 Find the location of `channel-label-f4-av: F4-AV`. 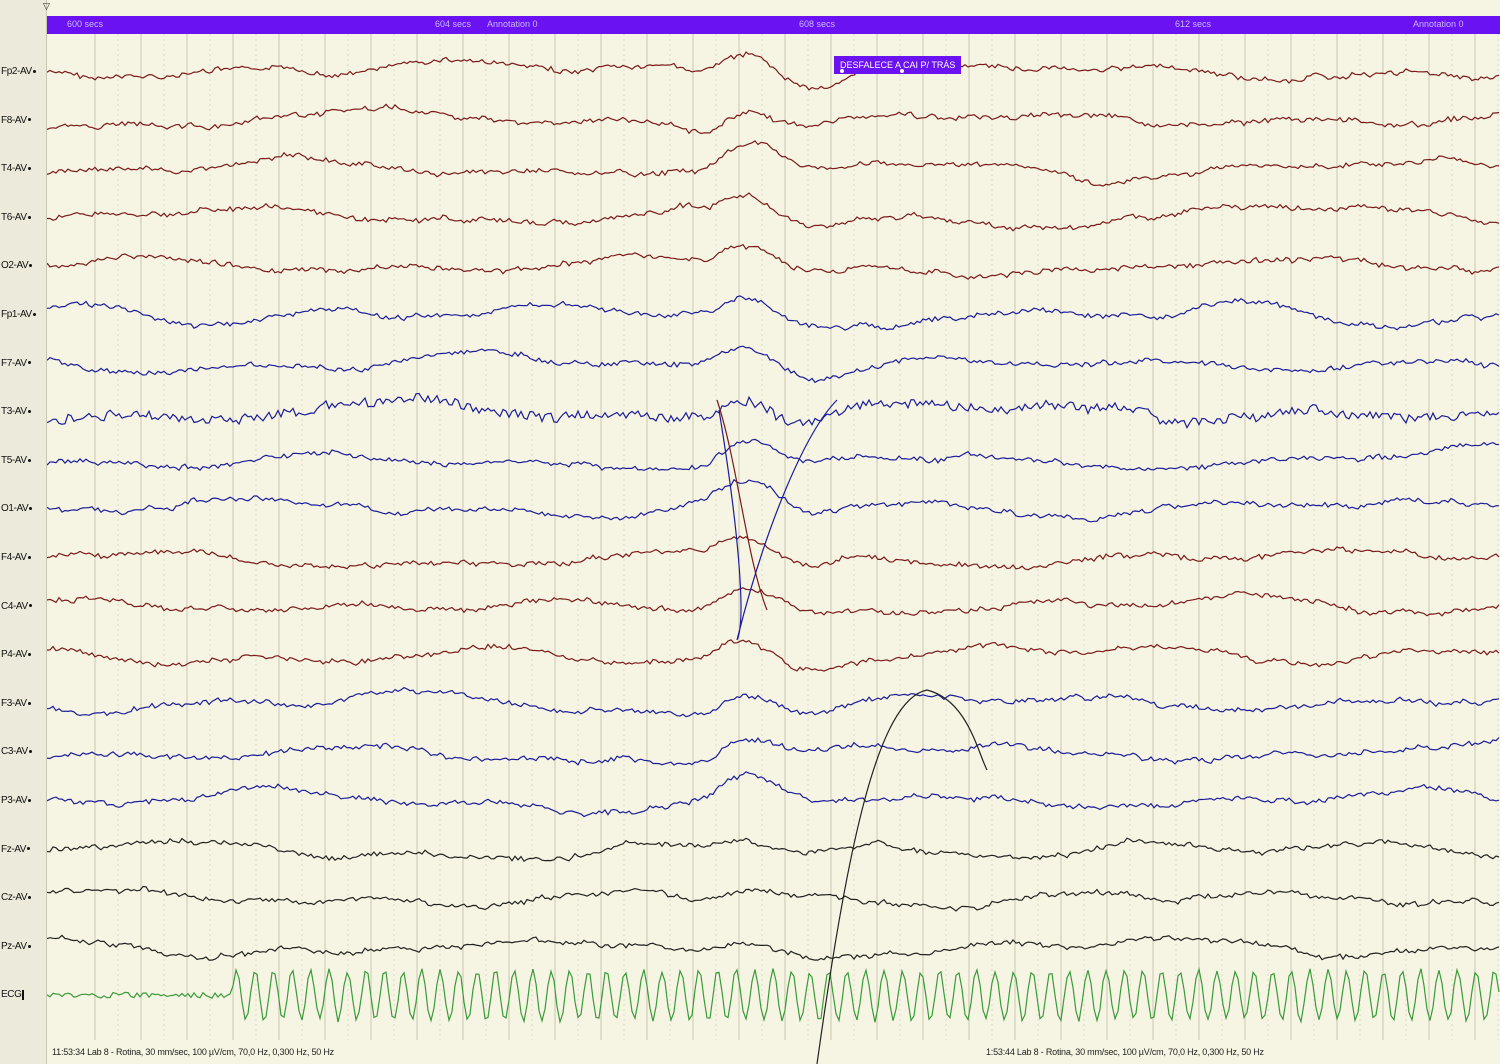

channel-label-f4-av: F4-AV is located at coordinates (23, 557).